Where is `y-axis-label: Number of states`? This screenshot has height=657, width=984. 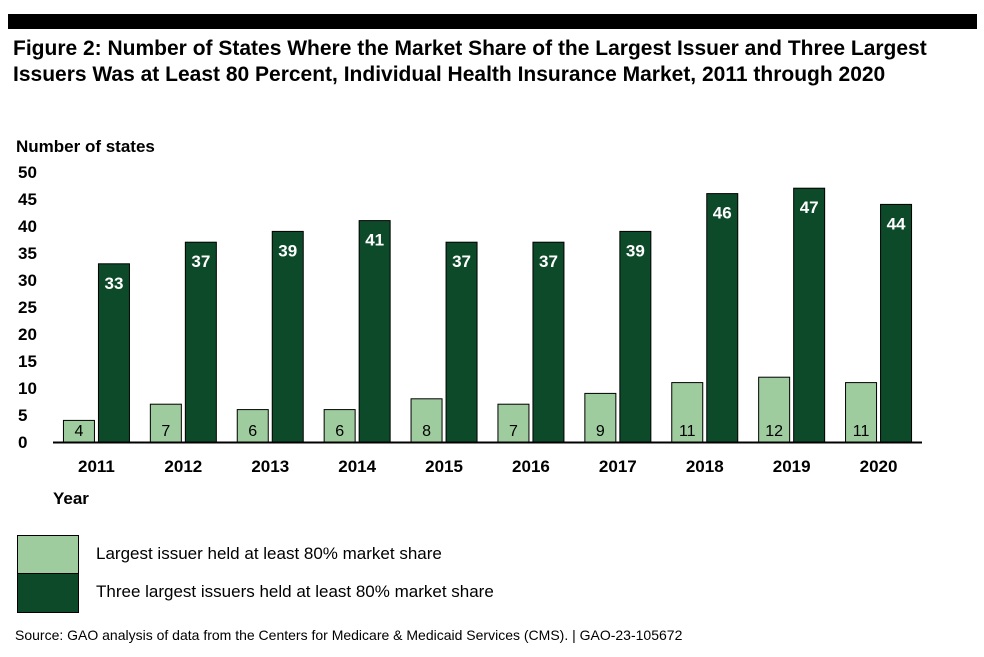 y-axis-label: Number of states is located at coordinates (85, 146).